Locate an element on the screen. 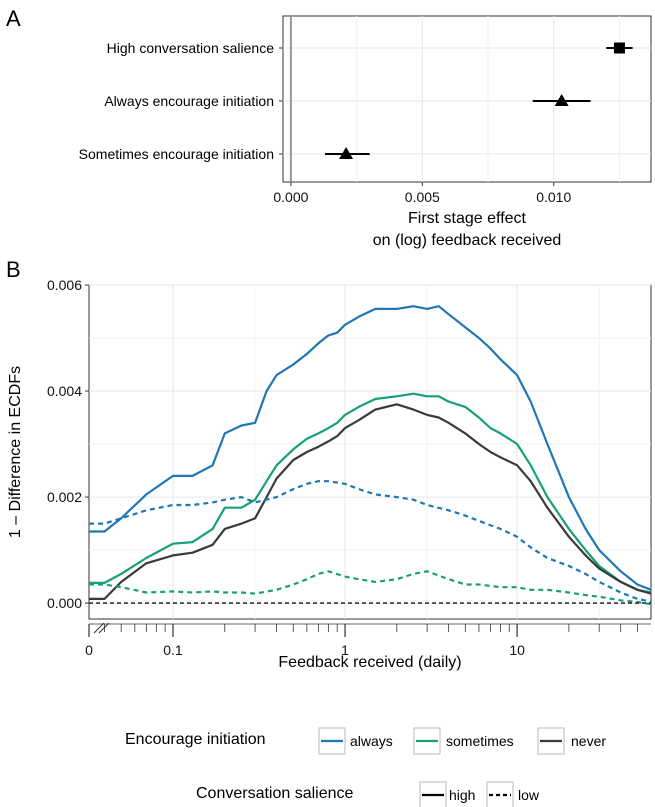 This screenshot has height=807, width=655. panel-a-xlabel-line2: on (log) feedback received is located at coordinates (467, 240).